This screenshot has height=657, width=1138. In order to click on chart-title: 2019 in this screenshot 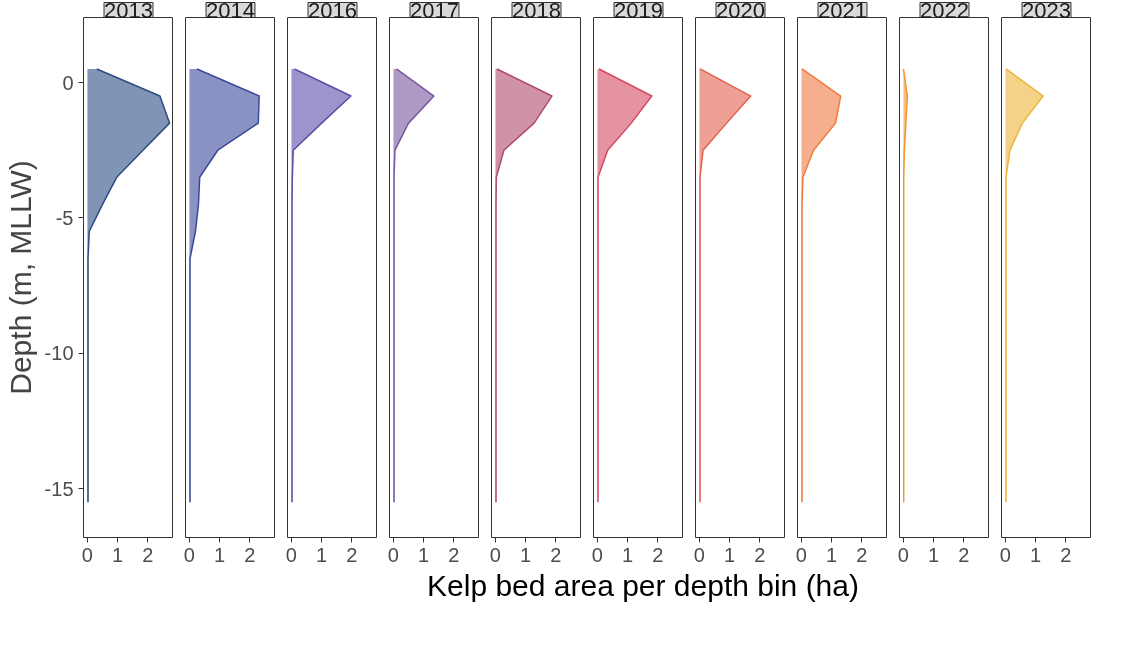, I will do `click(638, 11)`.